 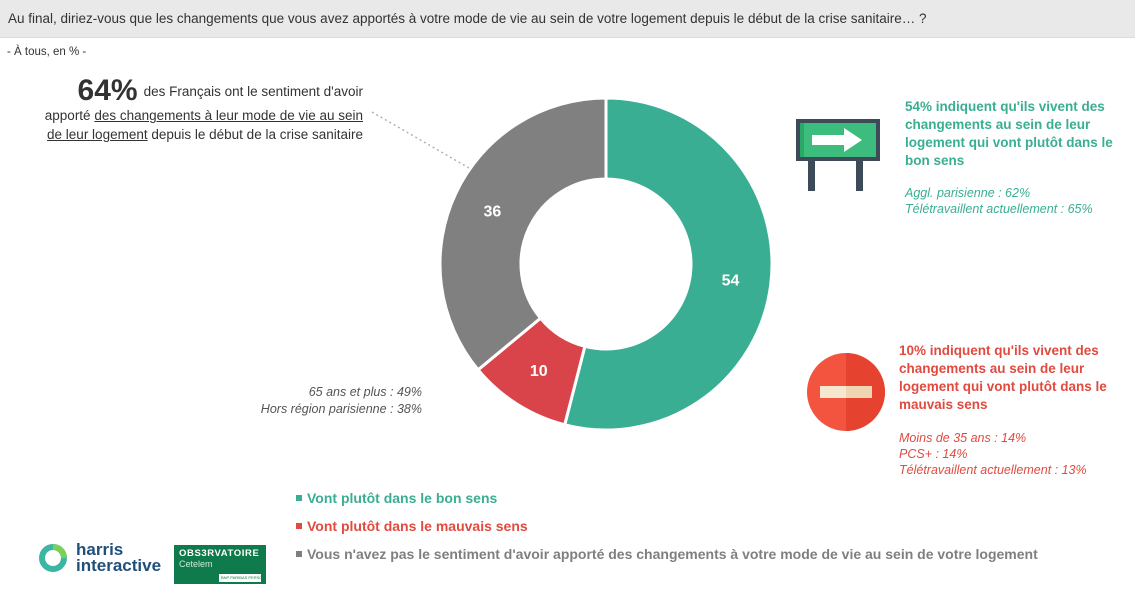 I want to click on arrow-sign-icon, so click(x=838, y=155).